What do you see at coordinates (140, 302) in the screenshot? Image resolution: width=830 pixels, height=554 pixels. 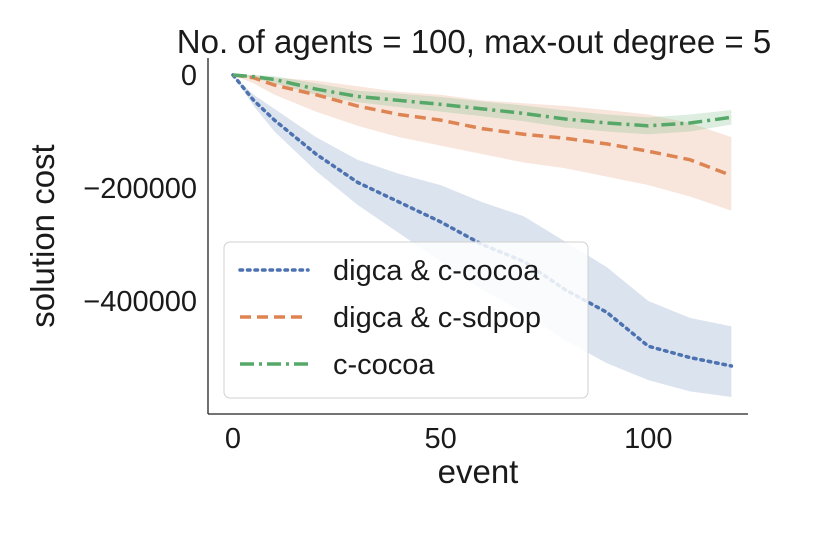 I see `y-tick-label: −400000` at bounding box center [140, 302].